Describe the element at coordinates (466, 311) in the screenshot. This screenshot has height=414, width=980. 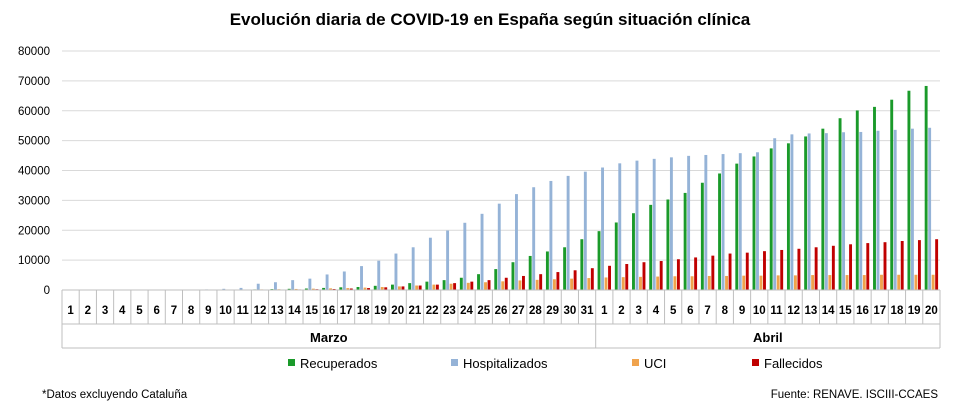
I see `x-tick-label: 24` at that location.